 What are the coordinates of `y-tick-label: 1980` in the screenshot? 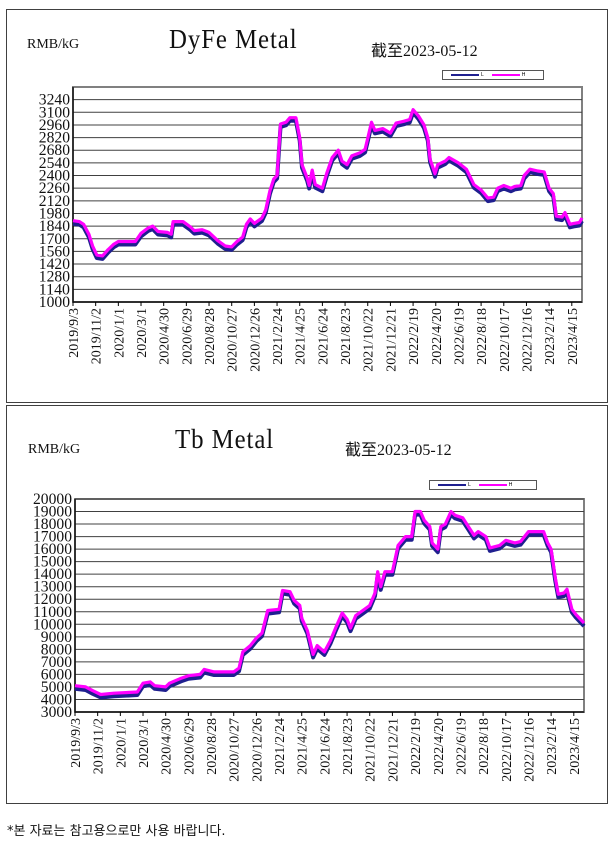 It's located at (54, 213).